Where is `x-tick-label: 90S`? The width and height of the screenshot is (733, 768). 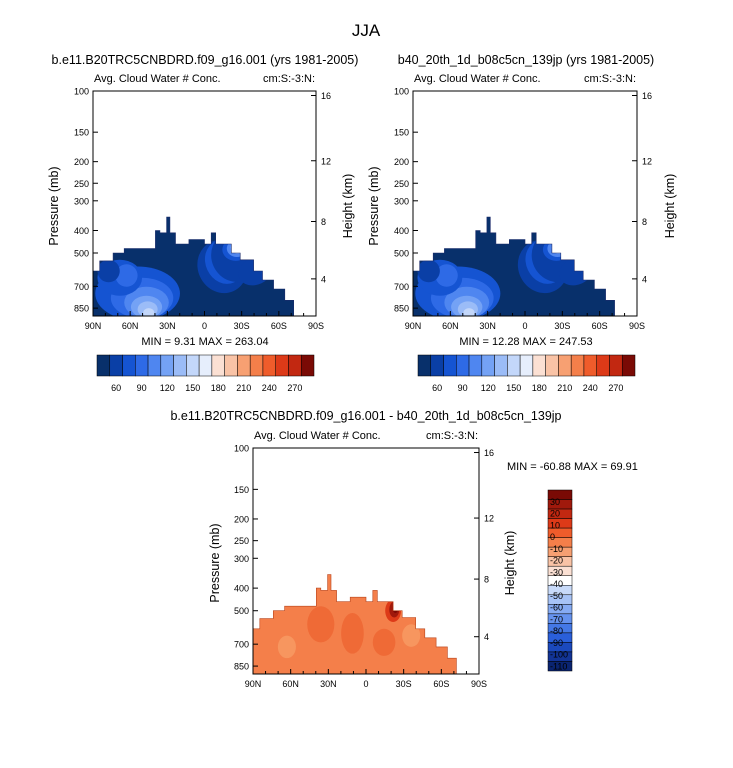
x-tick-label: 90S is located at coordinates (479, 684).